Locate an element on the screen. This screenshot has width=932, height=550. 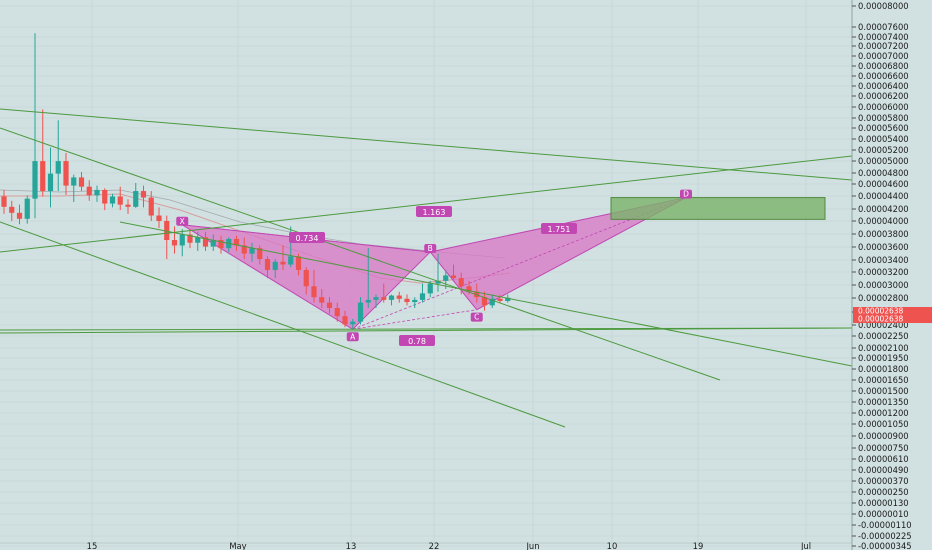
price-tick-label: 0.00004800 is located at coordinates (883, 173).